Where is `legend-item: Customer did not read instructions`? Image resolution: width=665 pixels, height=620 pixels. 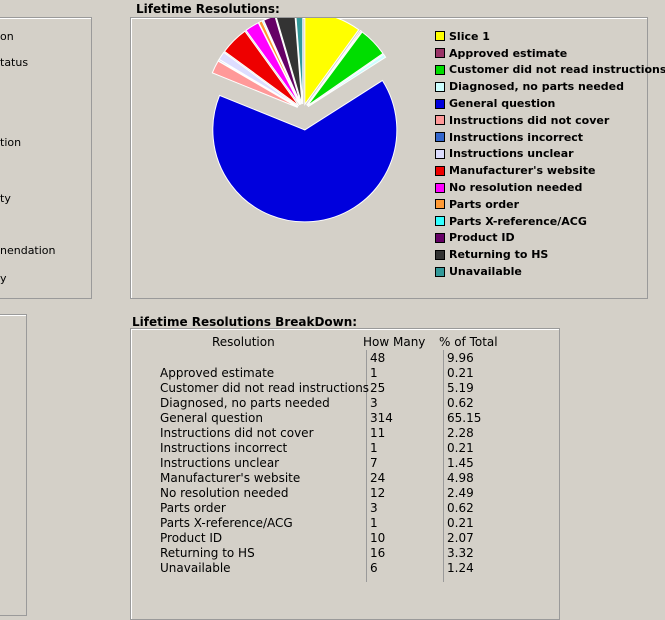
legend-item: Customer did not read instructions is located at coordinates (550, 70).